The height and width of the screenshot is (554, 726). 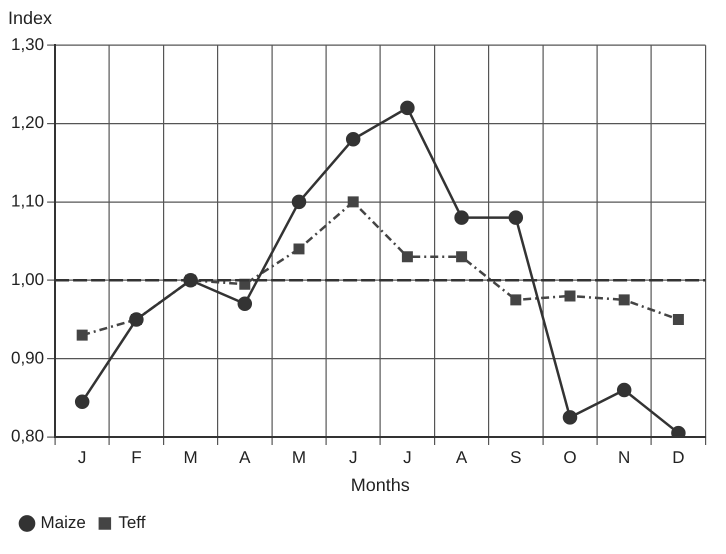 I want to click on x-axis-title: Months, so click(x=380, y=485).